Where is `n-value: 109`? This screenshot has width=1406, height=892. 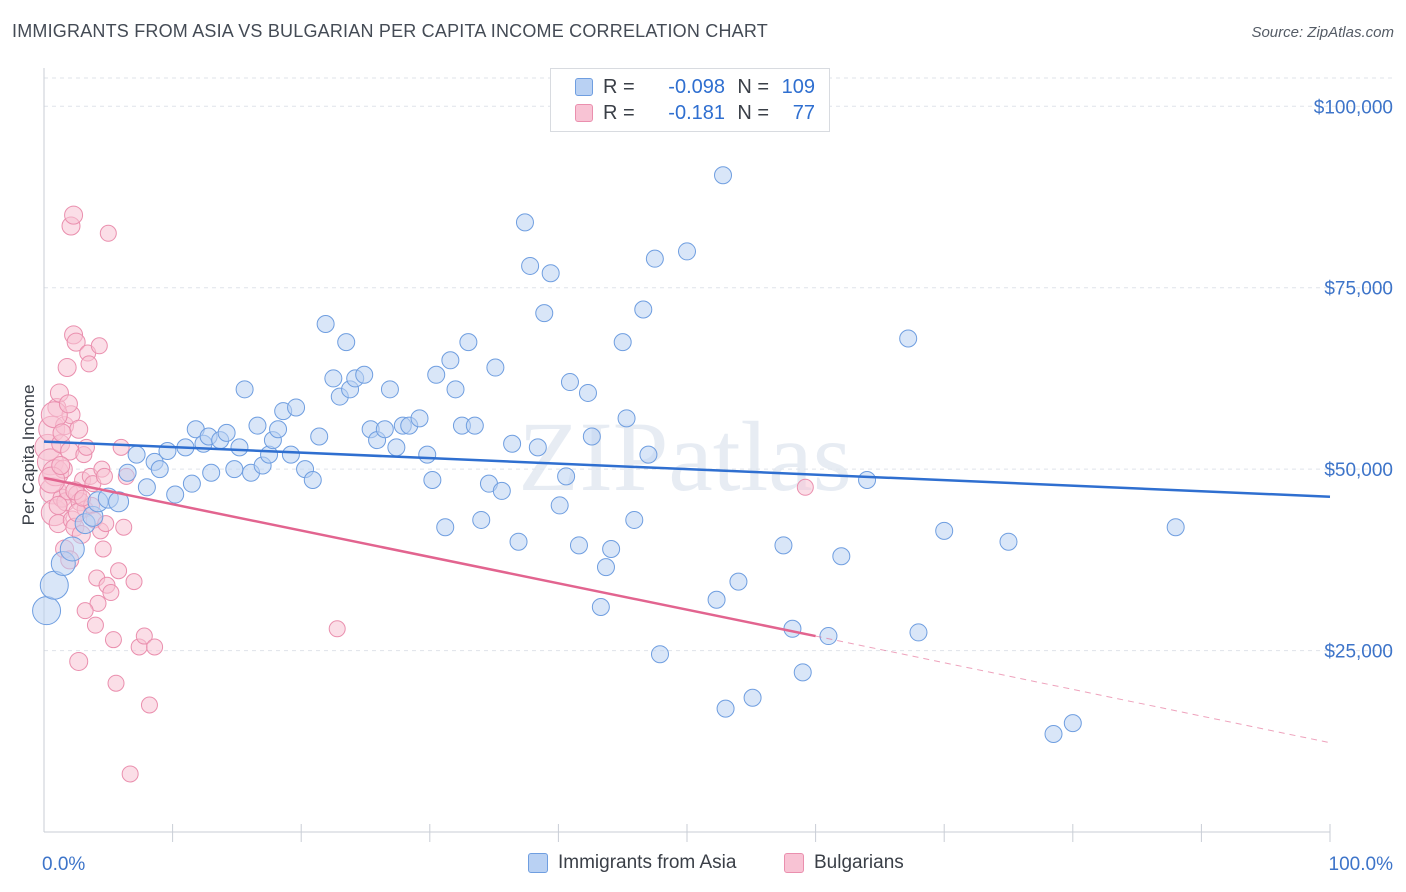
n-value: 109 is located at coordinates (798, 86).